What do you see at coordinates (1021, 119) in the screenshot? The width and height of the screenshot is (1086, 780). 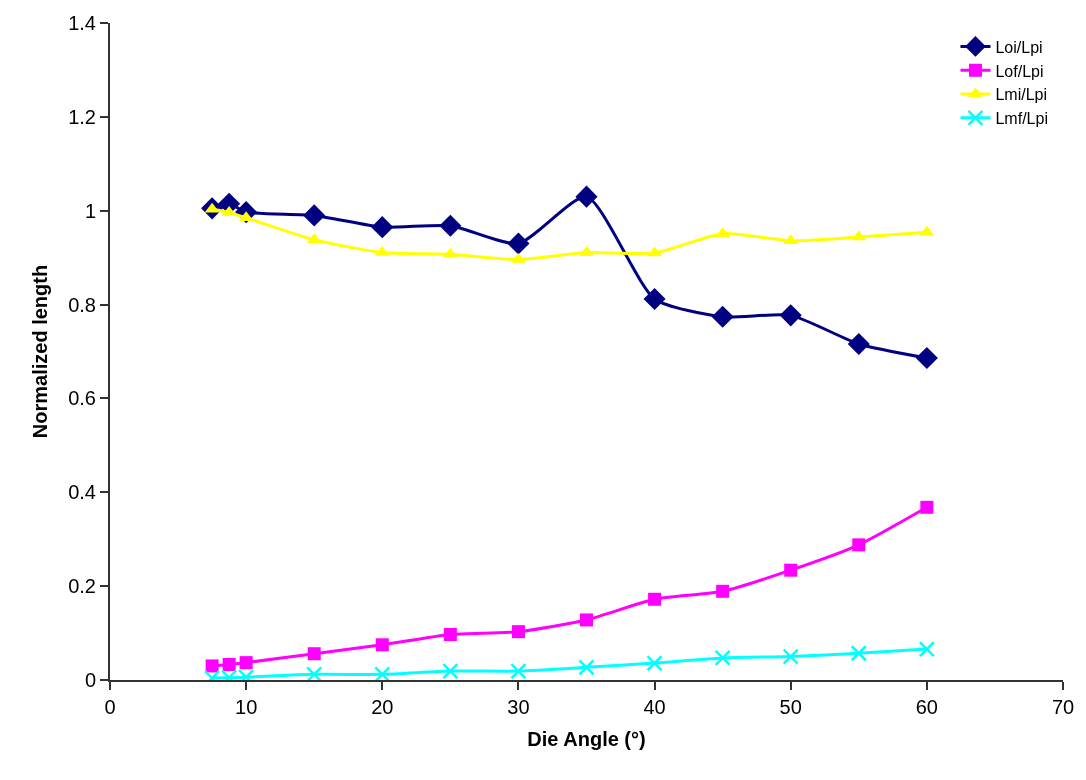 I see `legend-label: Lmf/Lpi` at bounding box center [1021, 119].